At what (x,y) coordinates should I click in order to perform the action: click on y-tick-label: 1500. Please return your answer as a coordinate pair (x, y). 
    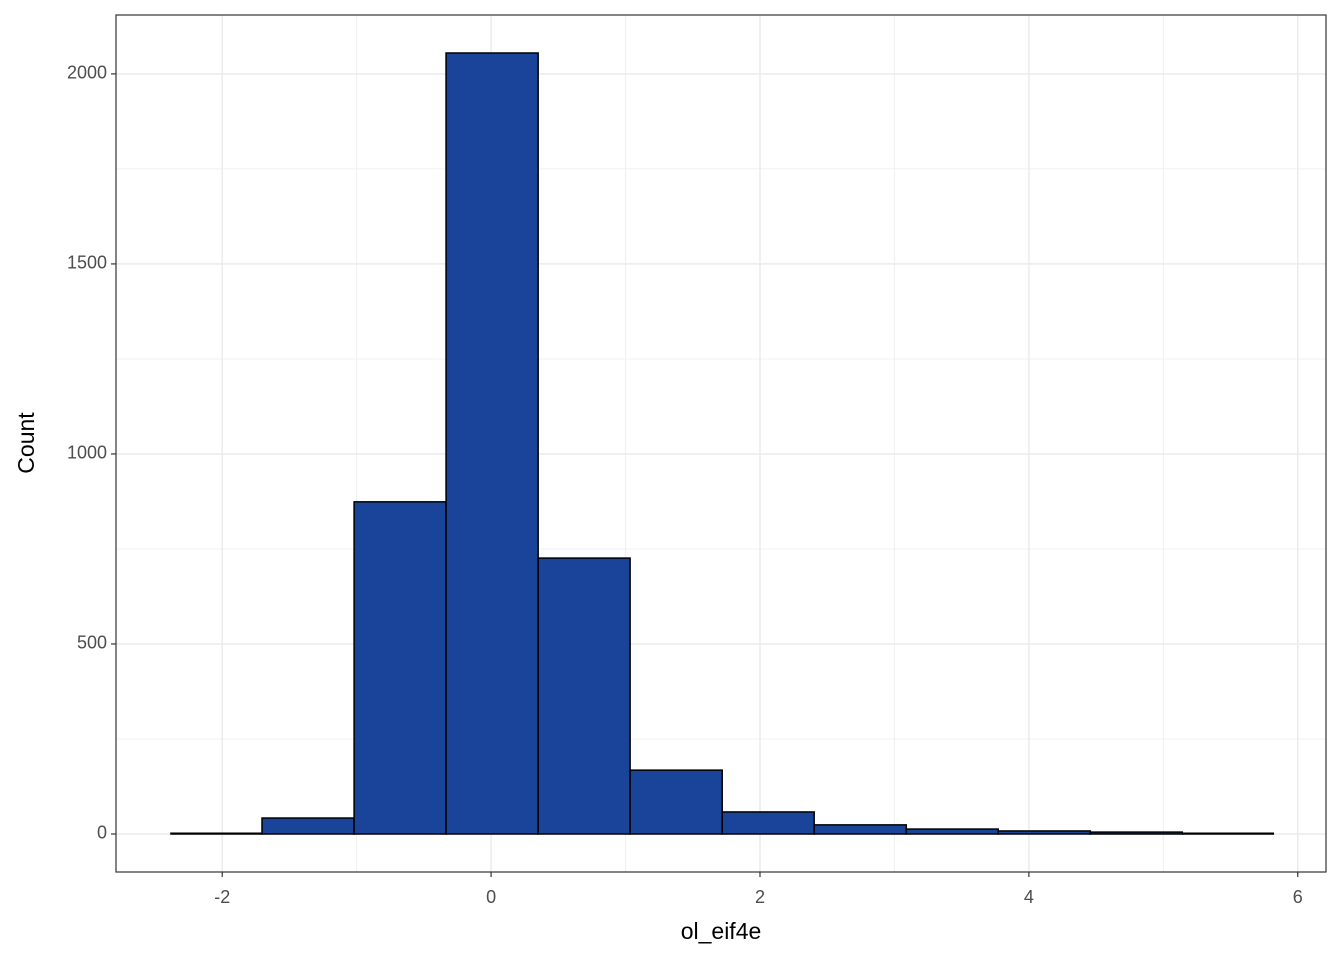
    Looking at the image, I should click on (87, 263).